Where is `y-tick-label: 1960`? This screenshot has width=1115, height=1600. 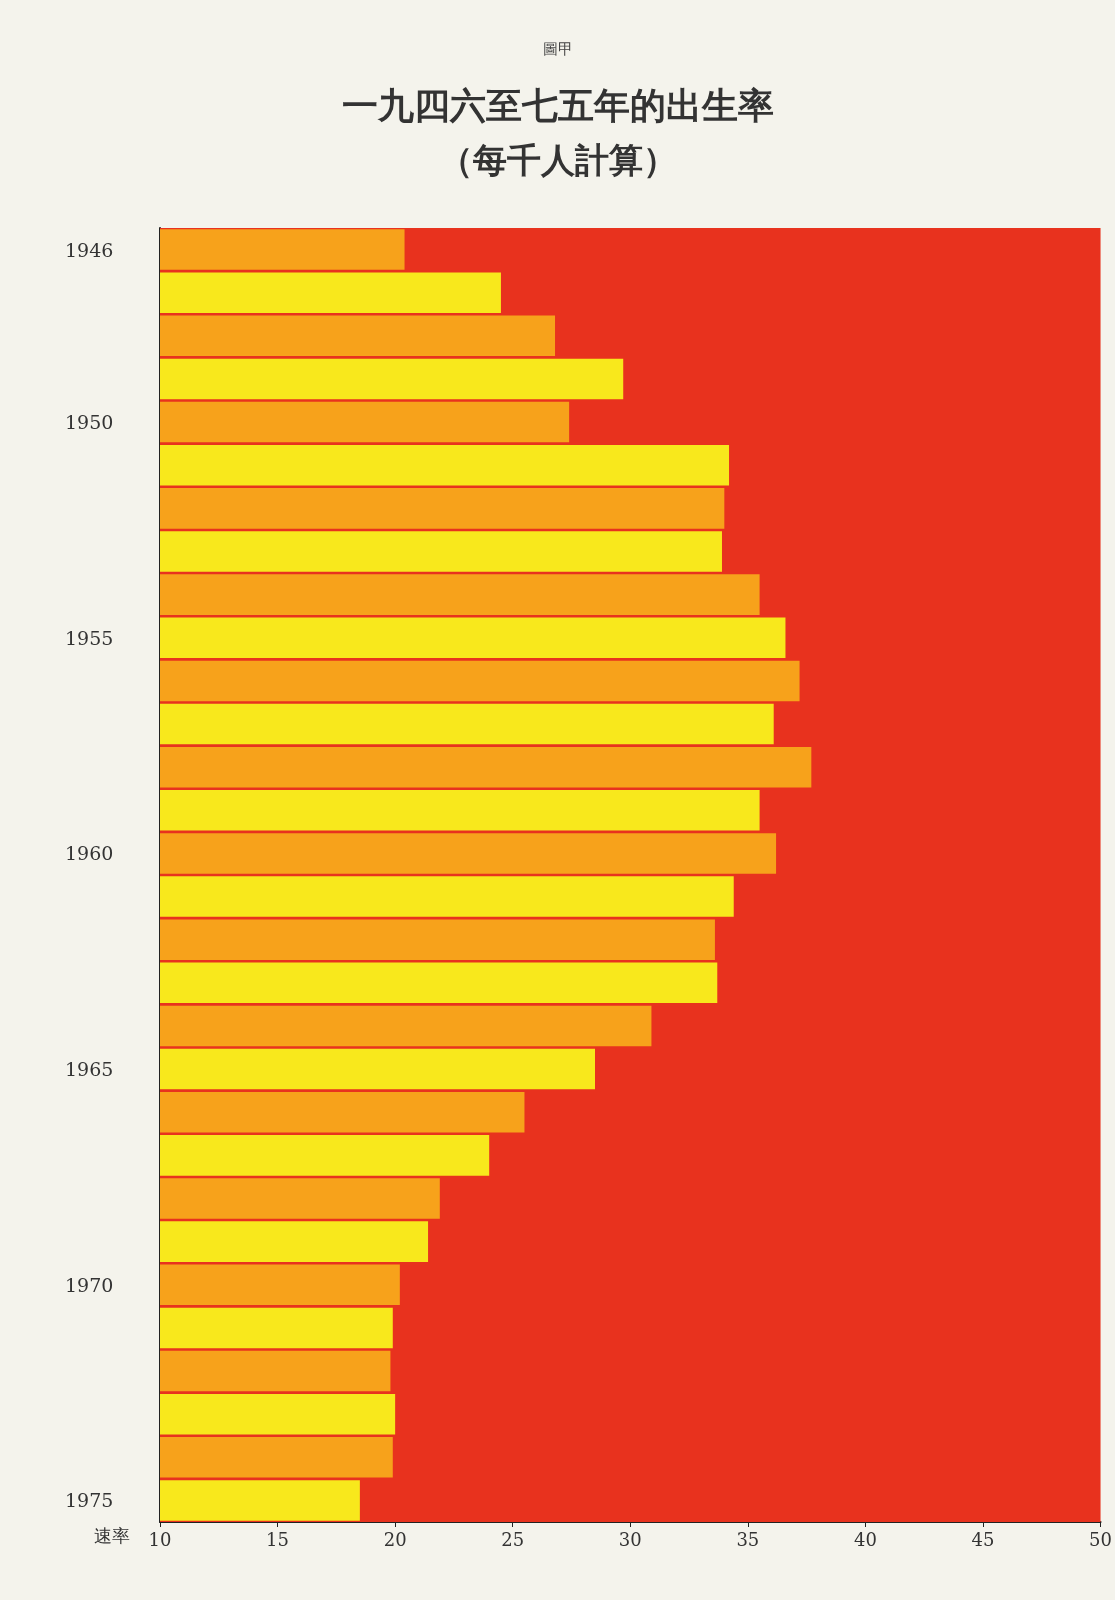 y-tick-label: 1960 is located at coordinates (89, 853).